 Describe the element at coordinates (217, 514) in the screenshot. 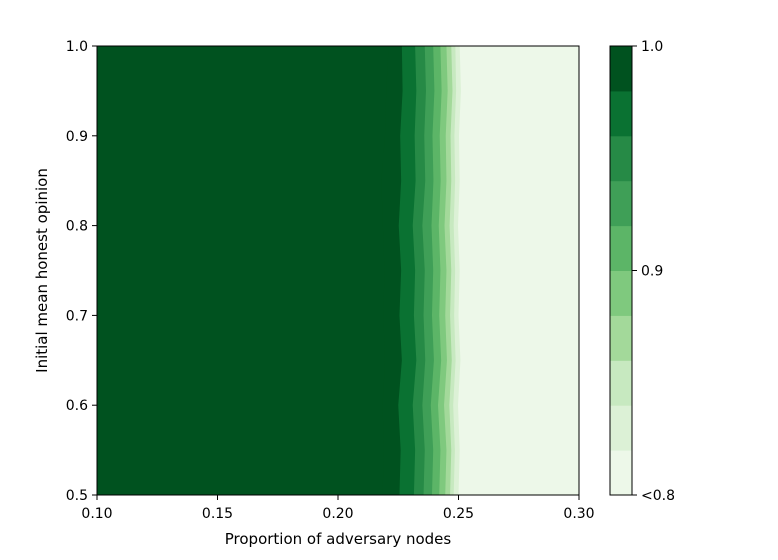

I see `x-tick-label: 0.15` at that location.